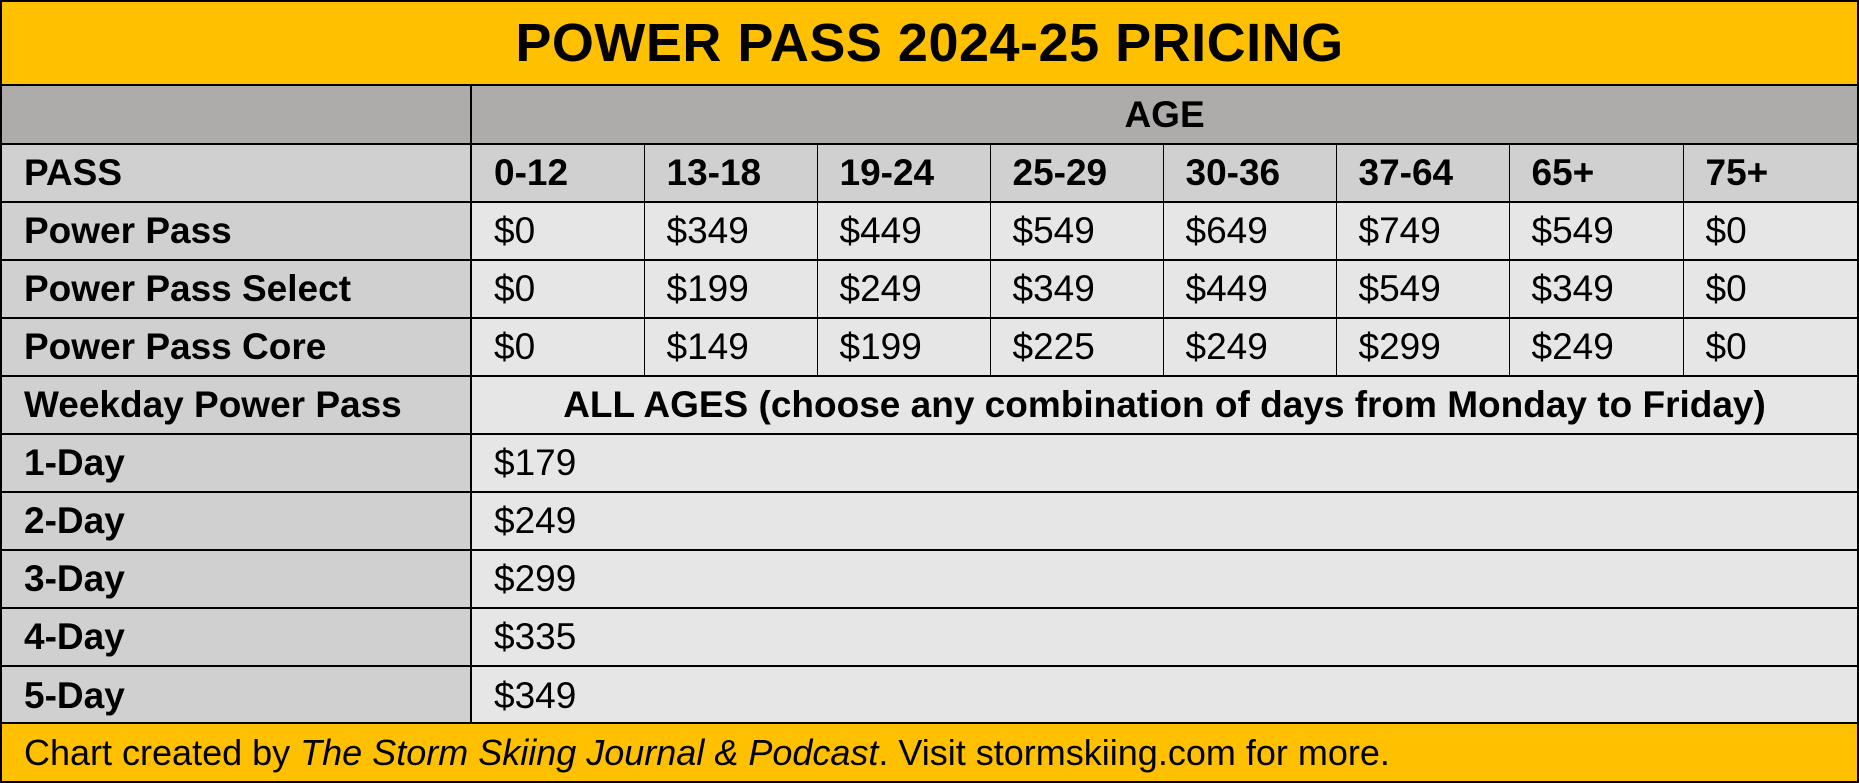 The height and width of the screenshot is (783, 1859). Describe the element at coordinates (1077, 347) in the screenshot. I see `price-cell: $225` at that location.